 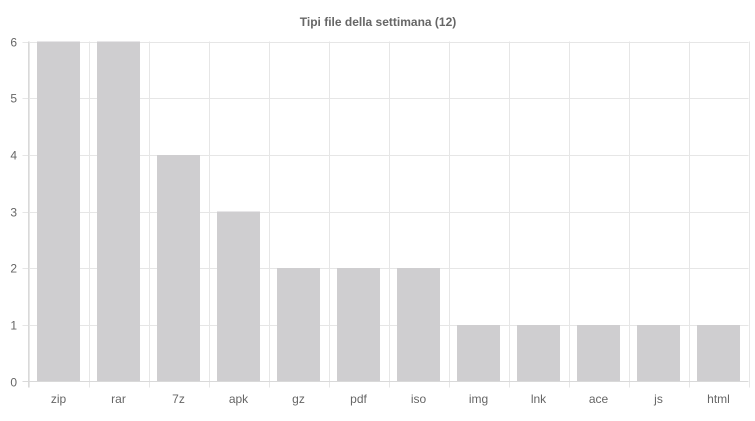 What do you see at coordinates (13, 99) in the screenshot?
I see `y-tick-label: 5` at bounding box center [13, 99].